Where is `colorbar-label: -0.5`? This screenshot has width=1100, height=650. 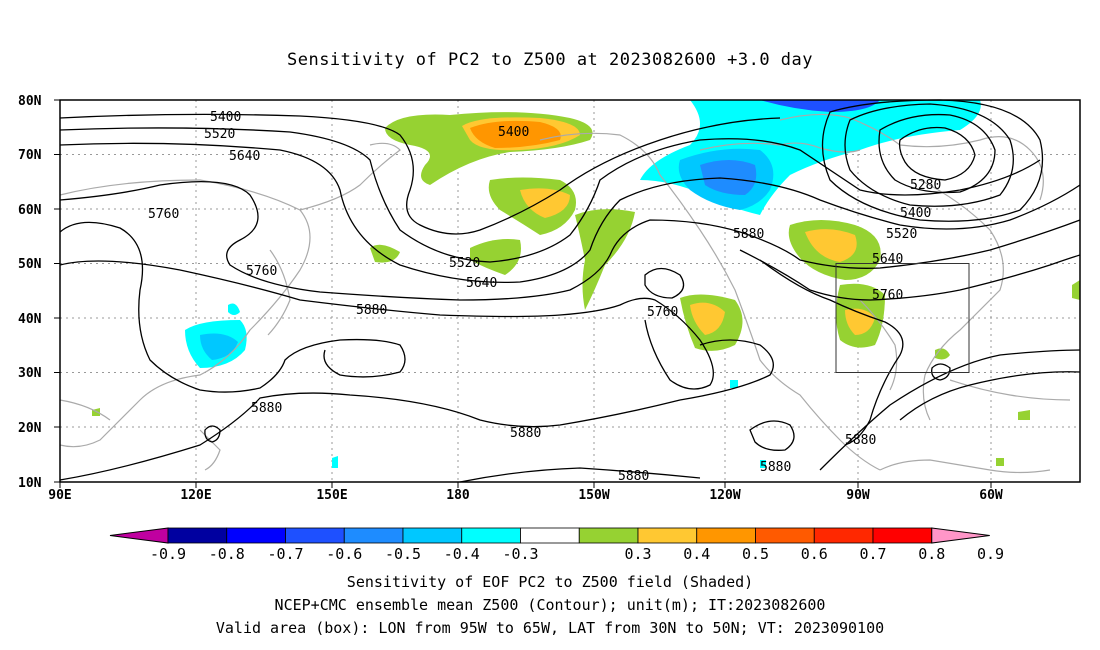 colorbar-label: -0.5 is located at coordinates (403, 554).